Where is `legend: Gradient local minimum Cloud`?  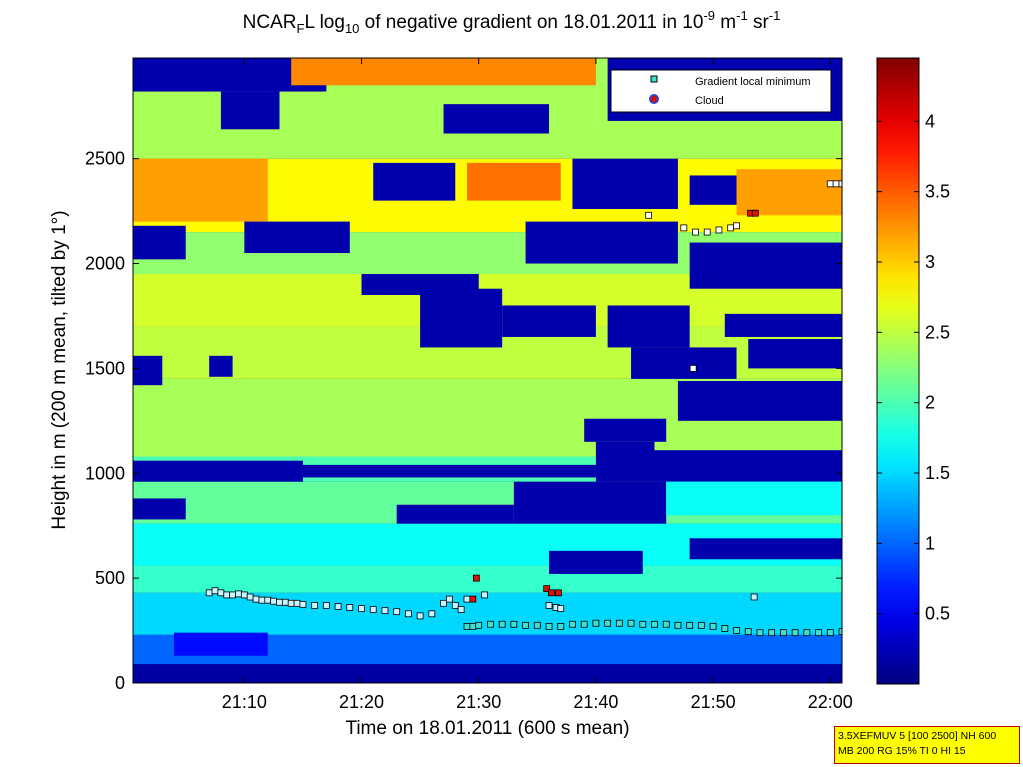 legend: Gradient local minimum Cloud is located at coordinates (721, 91).